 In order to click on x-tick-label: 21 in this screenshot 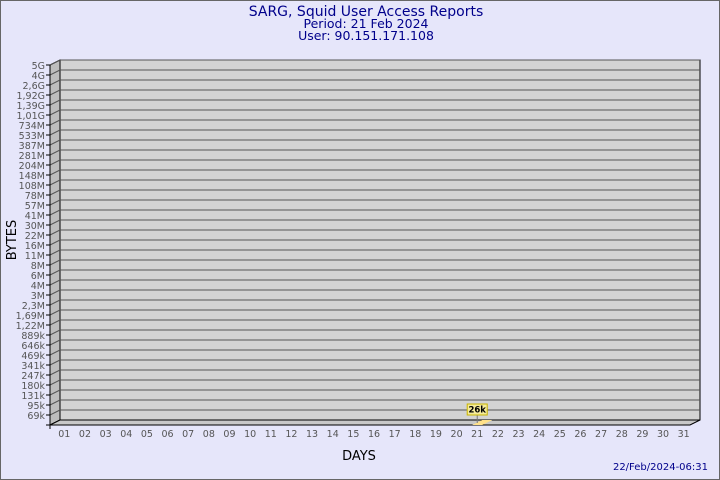, I will do `click(477, 434)`.